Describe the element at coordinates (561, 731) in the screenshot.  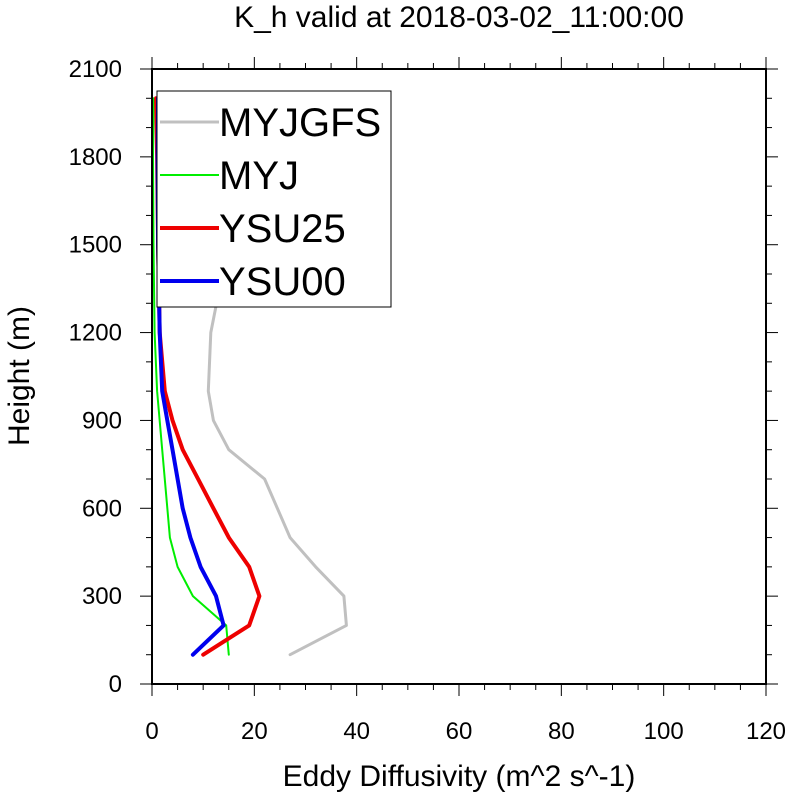
I see `x-tick-label: 80` at that location.